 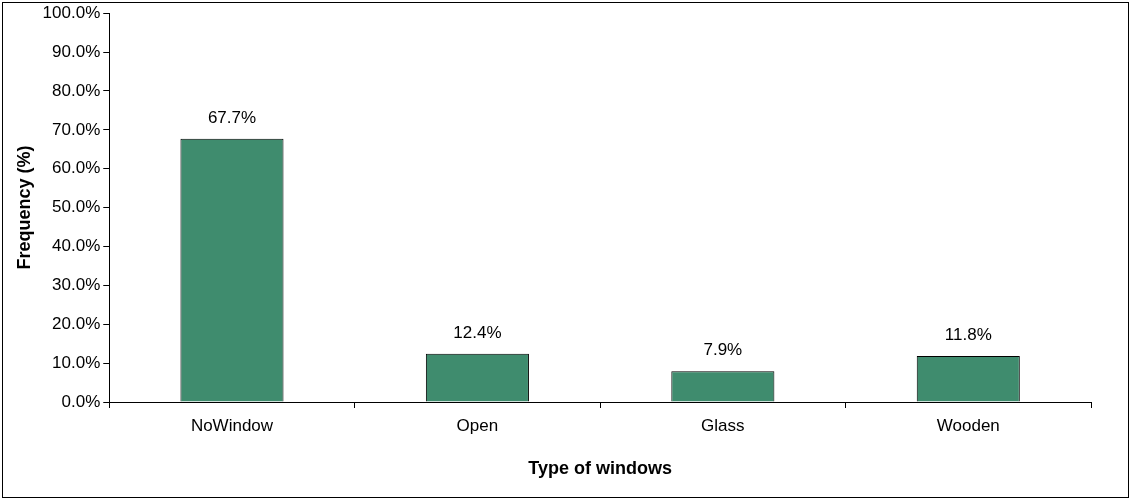 I want to click on y-tick-label: 70.0%, so click(x=76, y=129).